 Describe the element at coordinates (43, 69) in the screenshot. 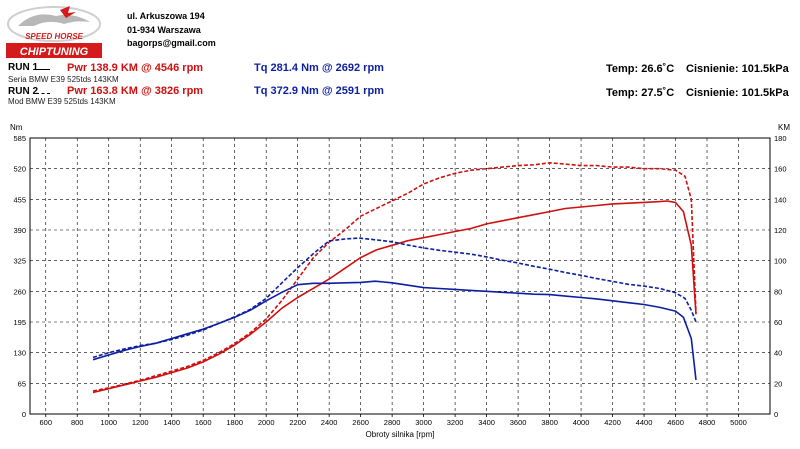

I see `run1-line-swatch` at that location.